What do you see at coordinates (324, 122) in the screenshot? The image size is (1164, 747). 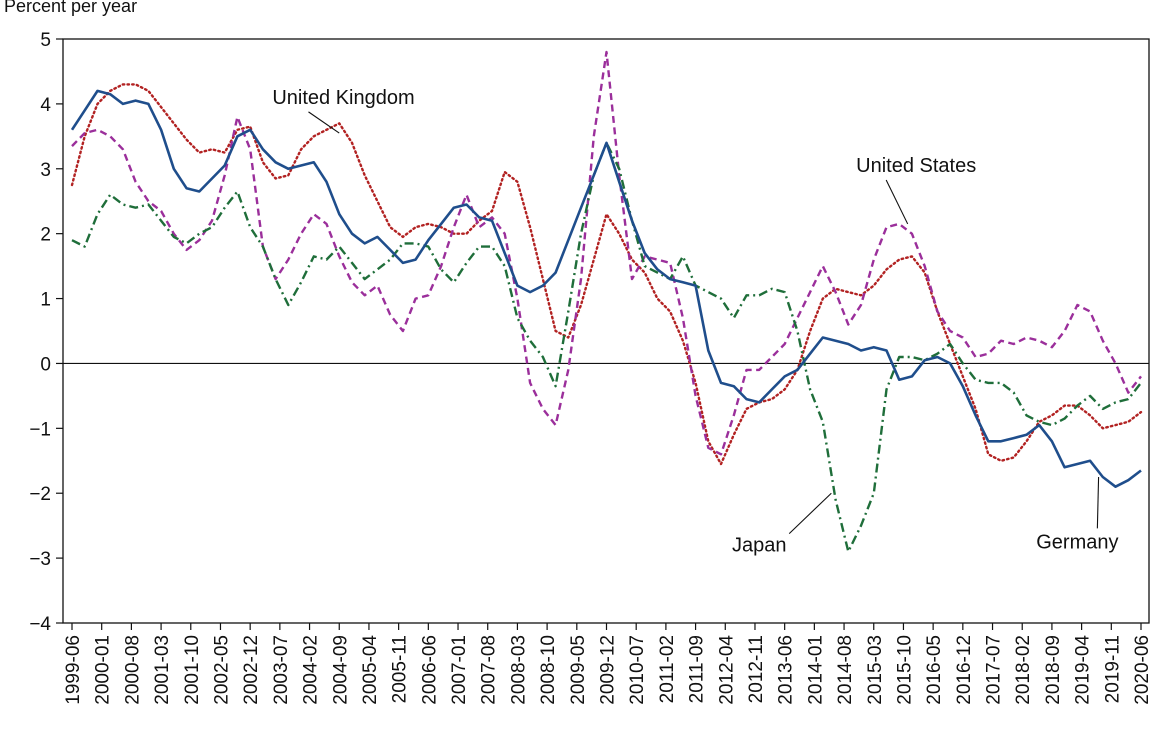 I see `series-pointer-united-kingdom` at bounding box center [324, 122].